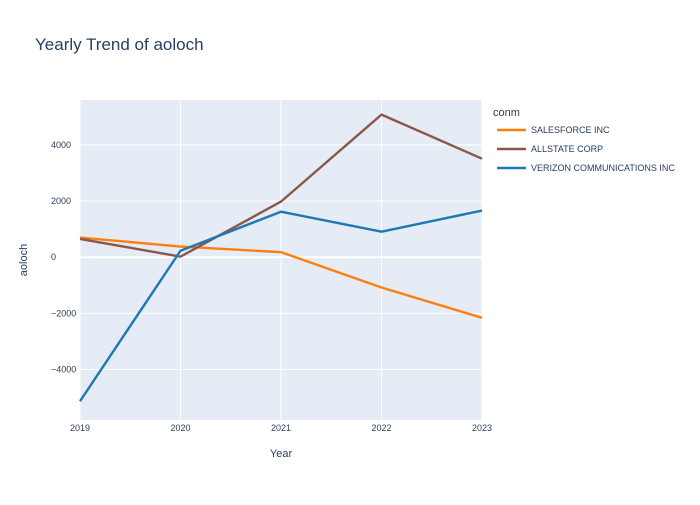 The image size is (700, 505). I want to click on x-tick-label: 2021, so click(281, 428).